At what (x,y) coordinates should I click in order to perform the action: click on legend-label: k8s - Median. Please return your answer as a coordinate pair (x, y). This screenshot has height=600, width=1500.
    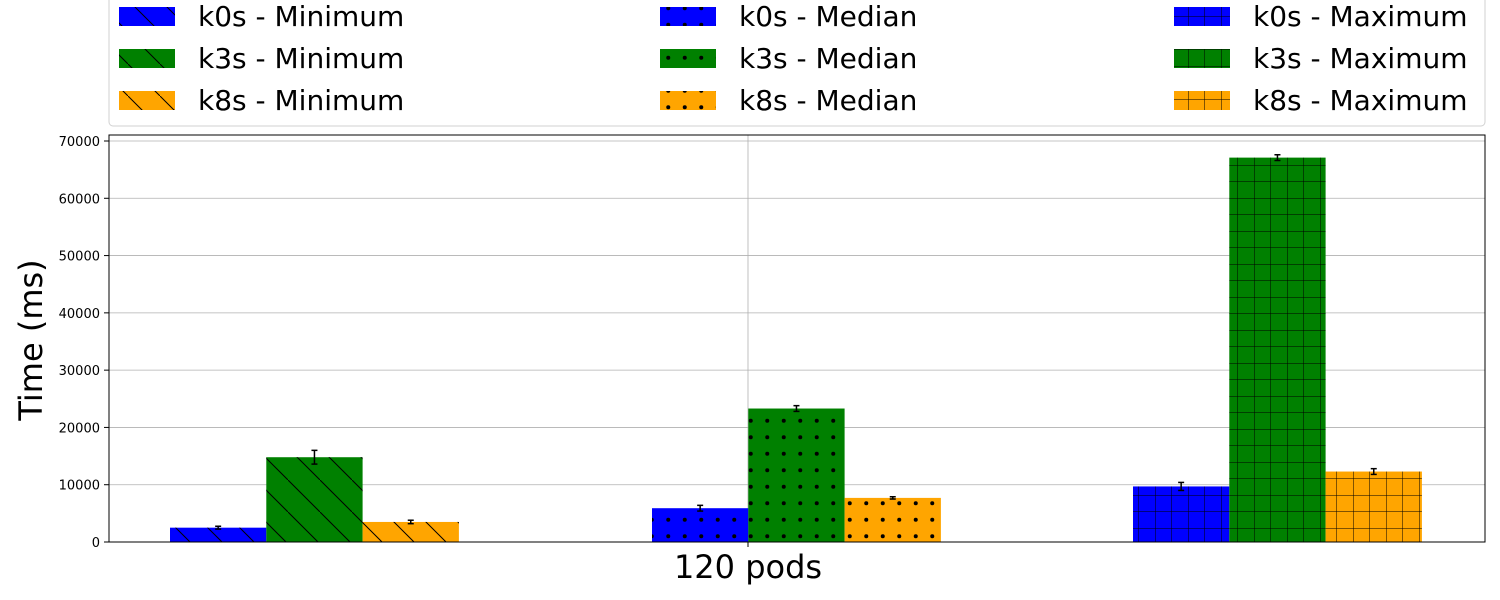
    Looking at the image, I should click on (828, 100).